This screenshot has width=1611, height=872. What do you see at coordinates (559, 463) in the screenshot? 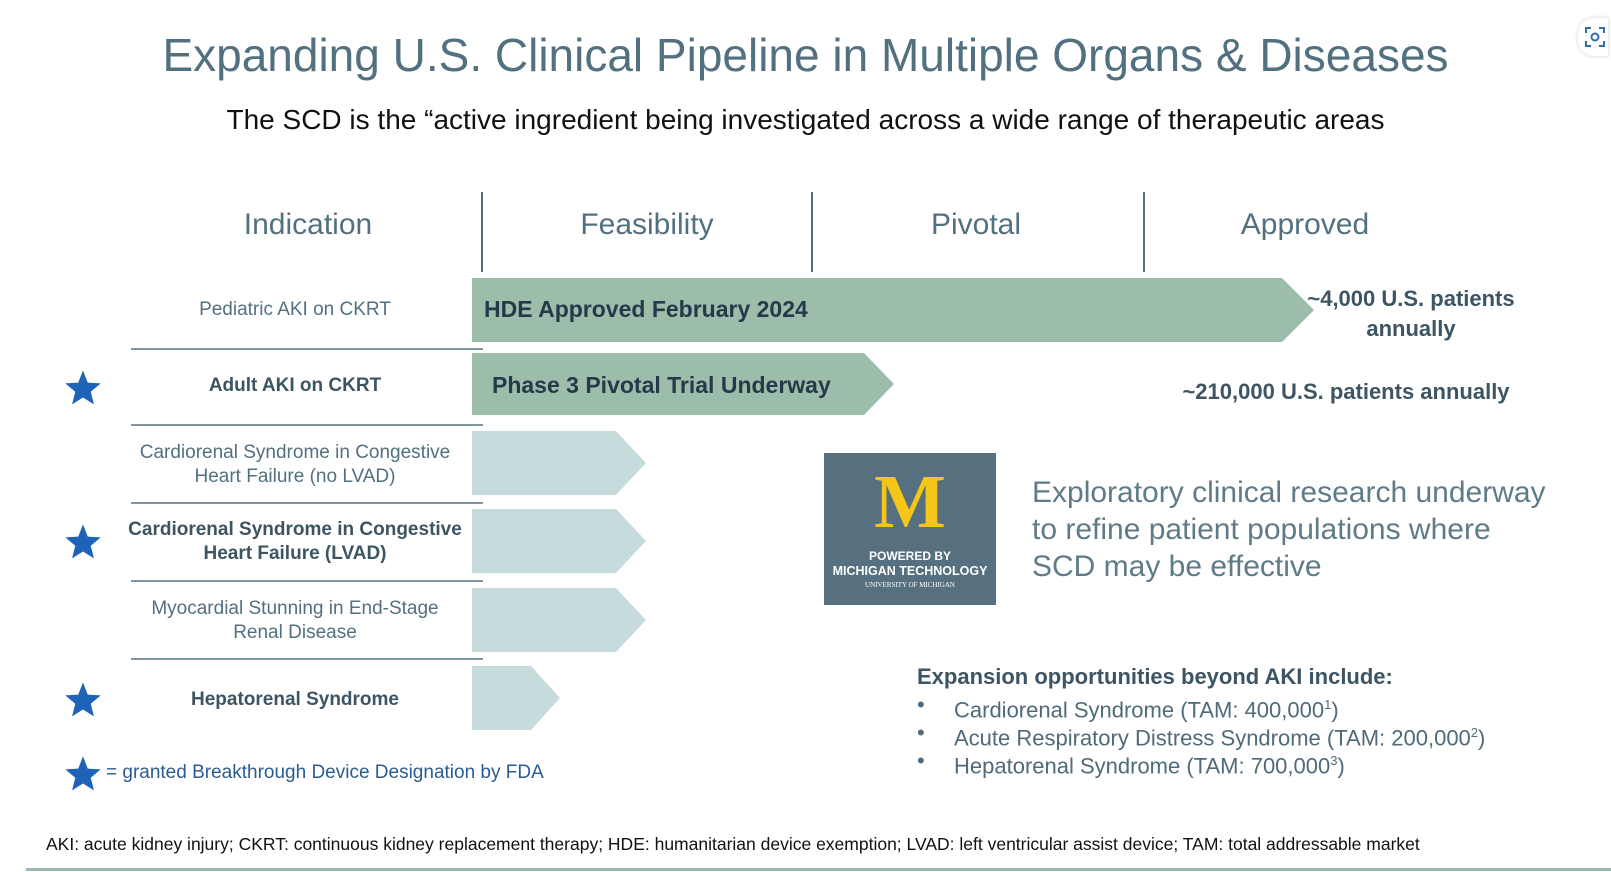
I see `arrow-cardiorenal-no-lvad` at bounding box center [559, 463].